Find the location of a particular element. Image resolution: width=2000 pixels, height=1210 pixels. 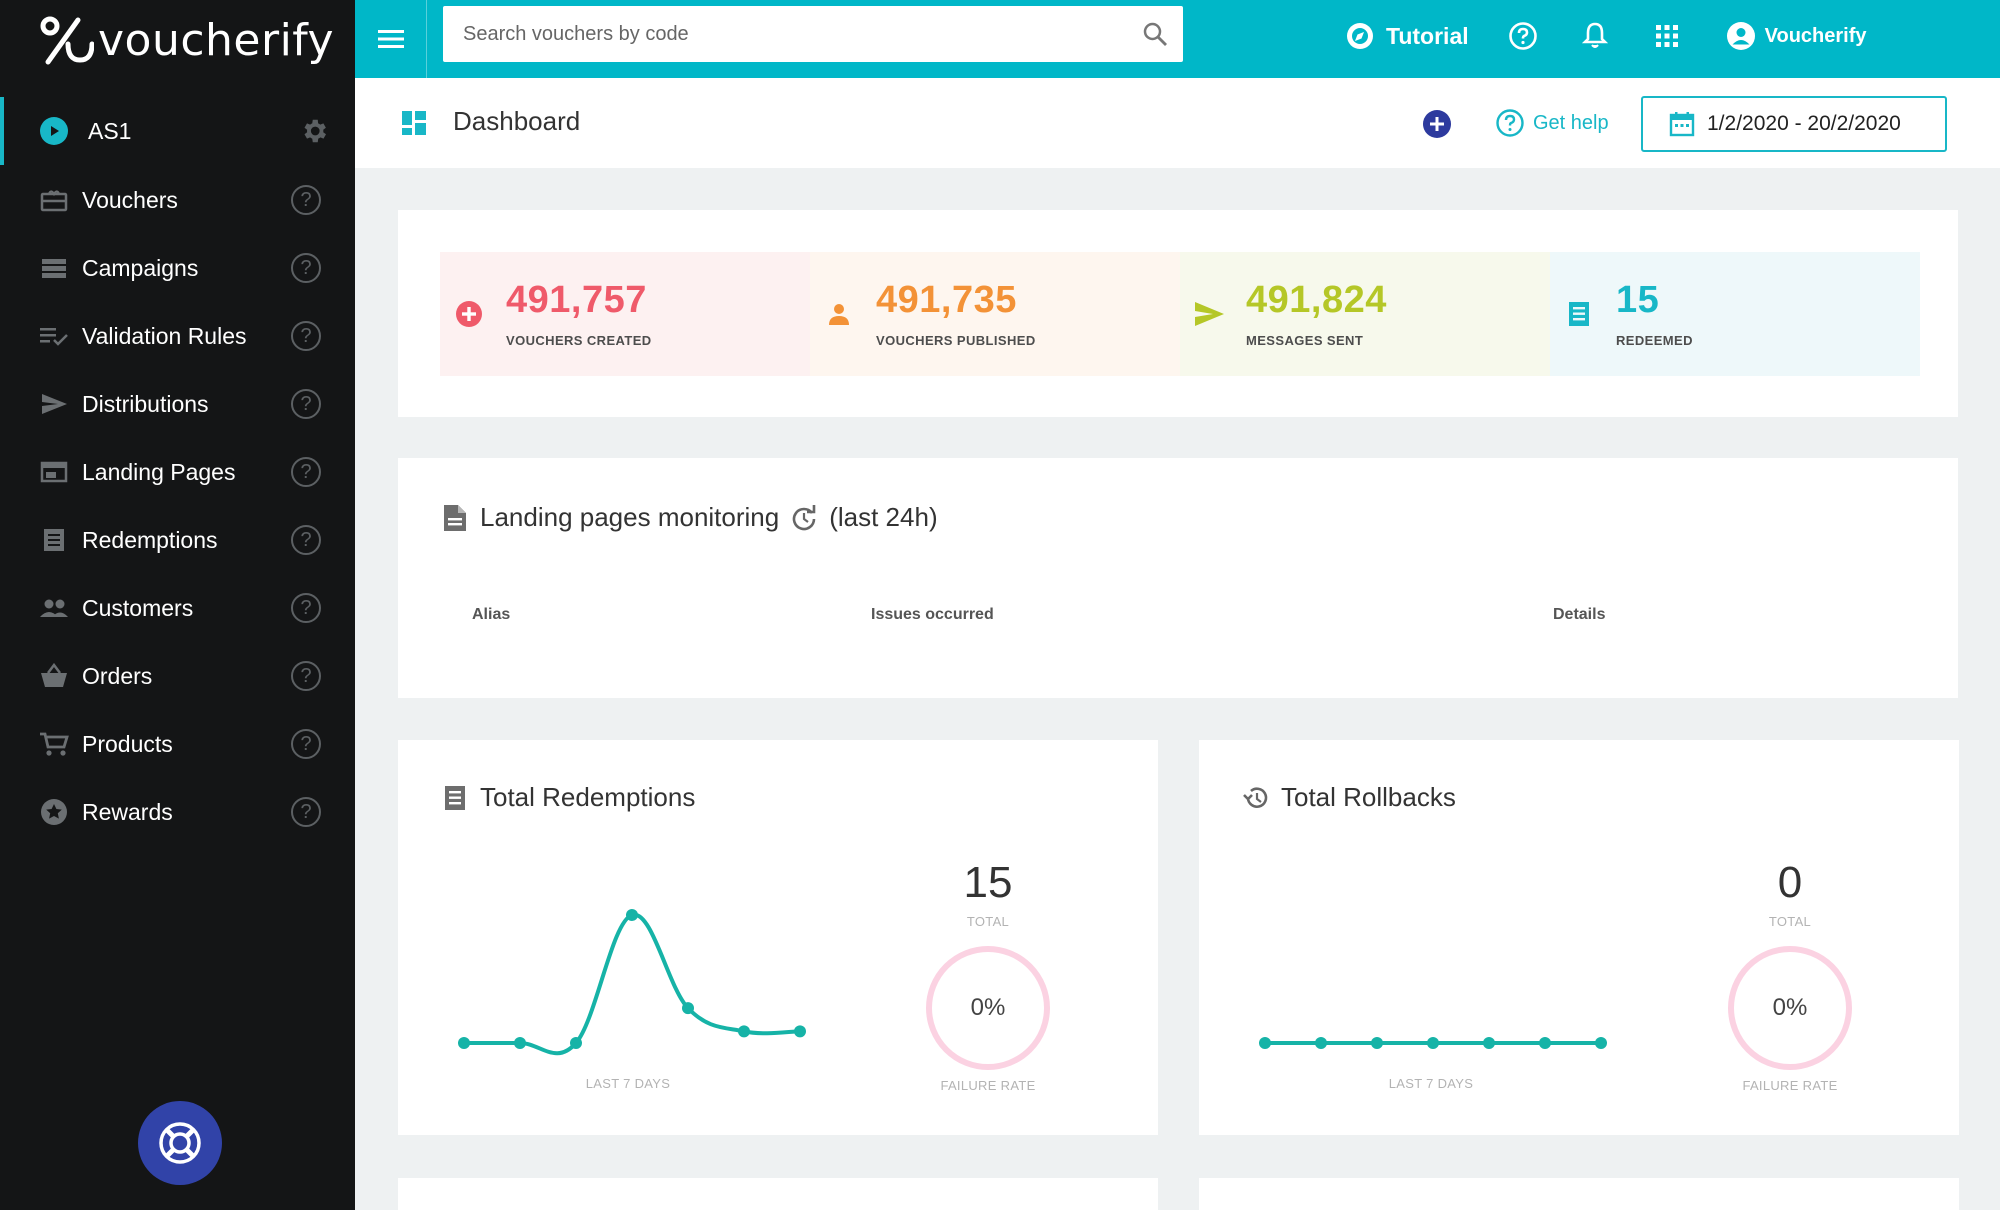

stat-label: REDEEMED is located at coordinates (1654, 340).